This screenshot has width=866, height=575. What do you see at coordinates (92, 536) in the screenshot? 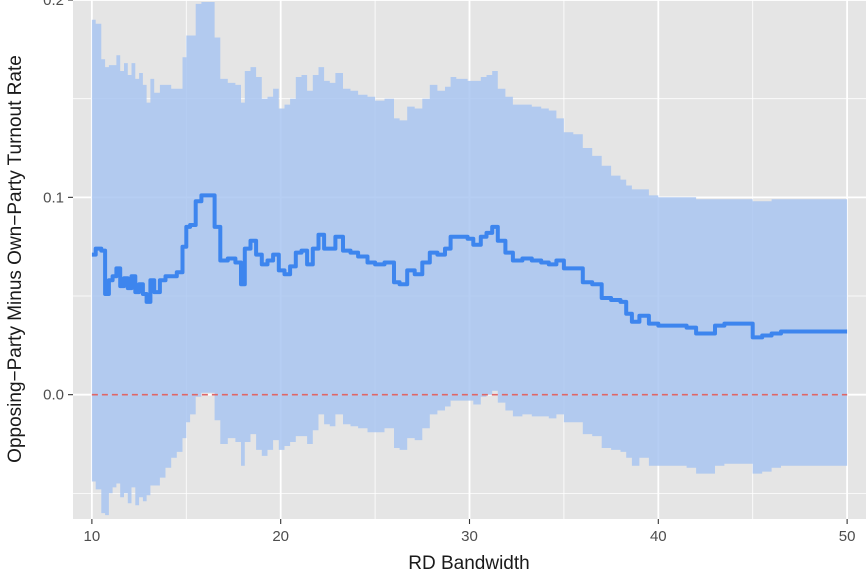
I see `x-tick-label: 10` at bounding box center [92, 536].